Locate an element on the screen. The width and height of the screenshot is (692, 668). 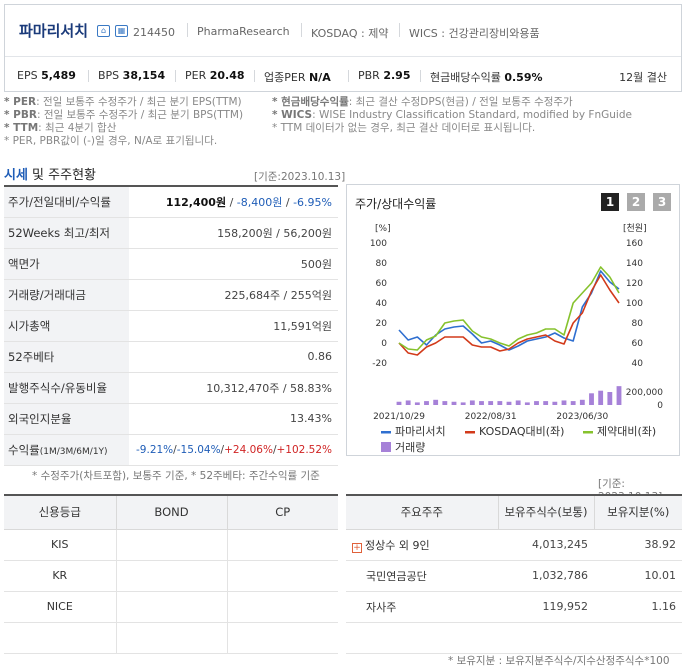
x-tick-label: 2023/06/30 is located at coordinates (582, 417).